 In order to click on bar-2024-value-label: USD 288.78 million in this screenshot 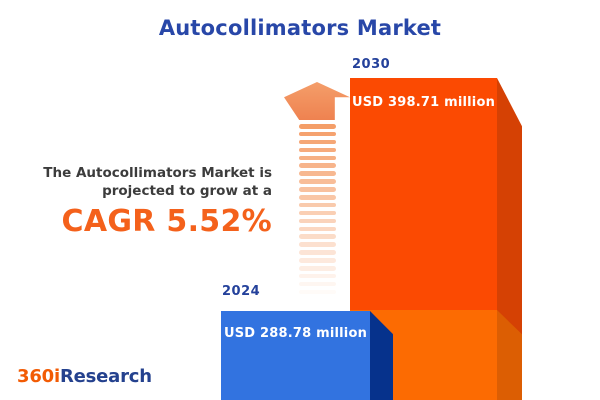, I will do `click(295, 333)`.